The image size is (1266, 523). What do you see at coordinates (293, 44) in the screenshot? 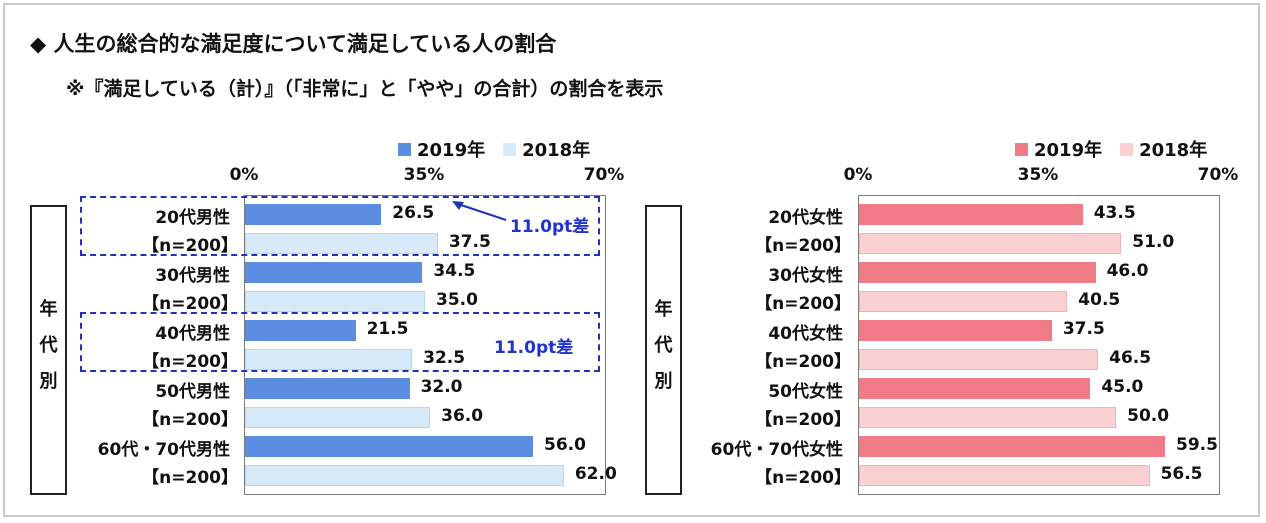
I see `chart-title: ◆ 人生の総合的な満足度について満足している人の割合` at bounding box center [293, 44].